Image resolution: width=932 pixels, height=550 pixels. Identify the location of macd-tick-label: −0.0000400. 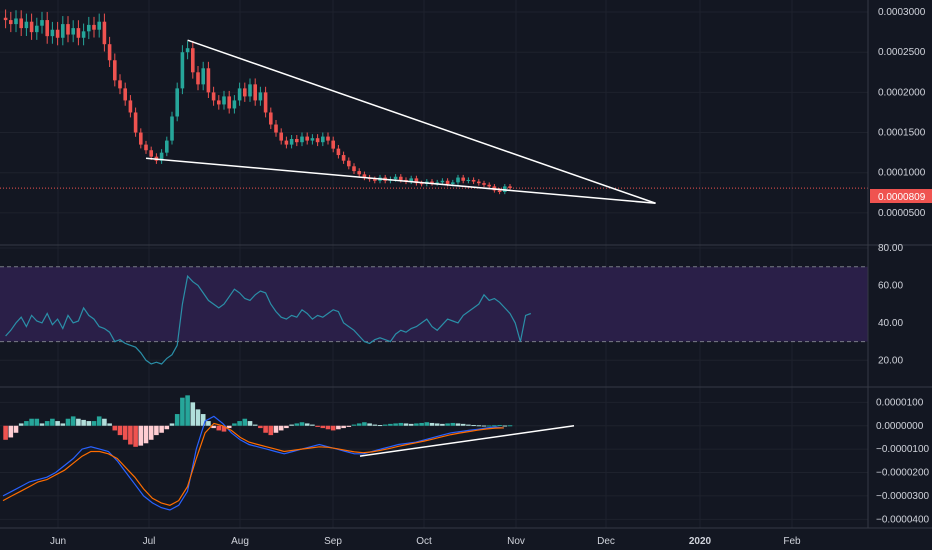
(903, 519).